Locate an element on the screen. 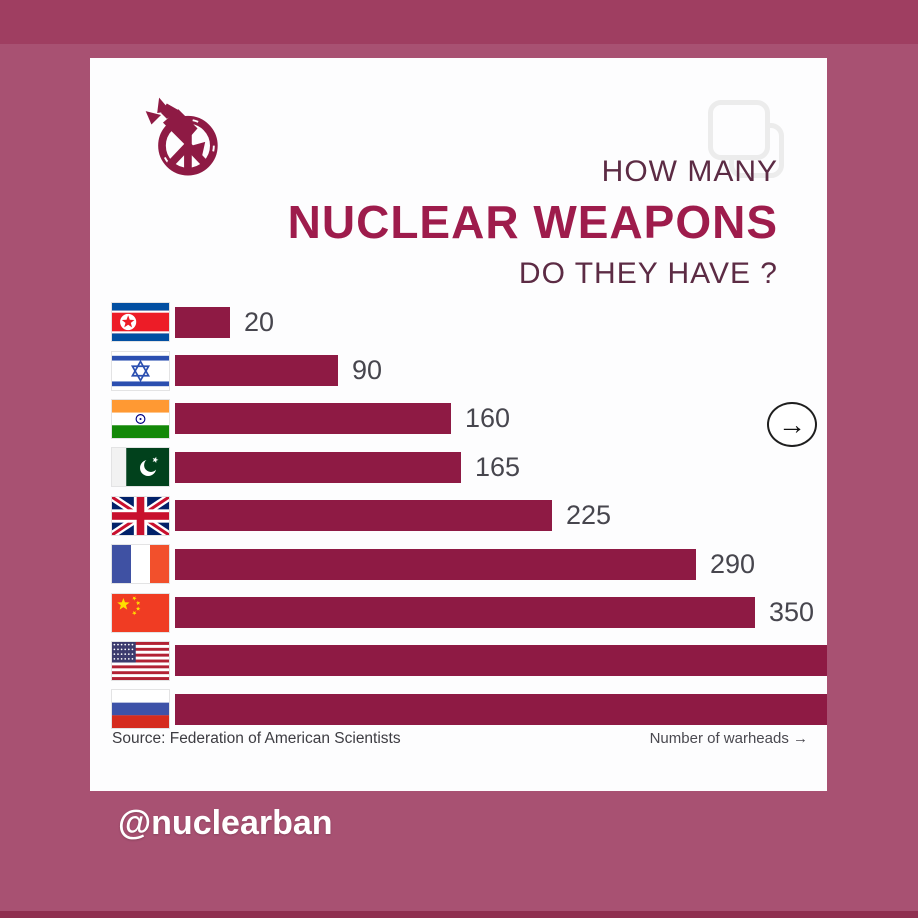  value-label-north-korea: 20 is located at coordinates (259, 321).